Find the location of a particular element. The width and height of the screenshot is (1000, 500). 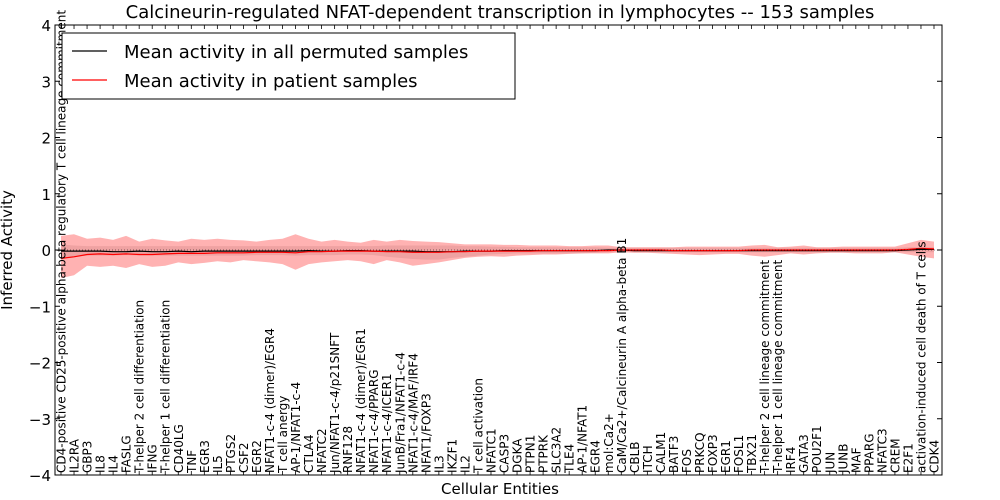

x-tick-label: SLC3A2 is located at coordinates (557, 450).